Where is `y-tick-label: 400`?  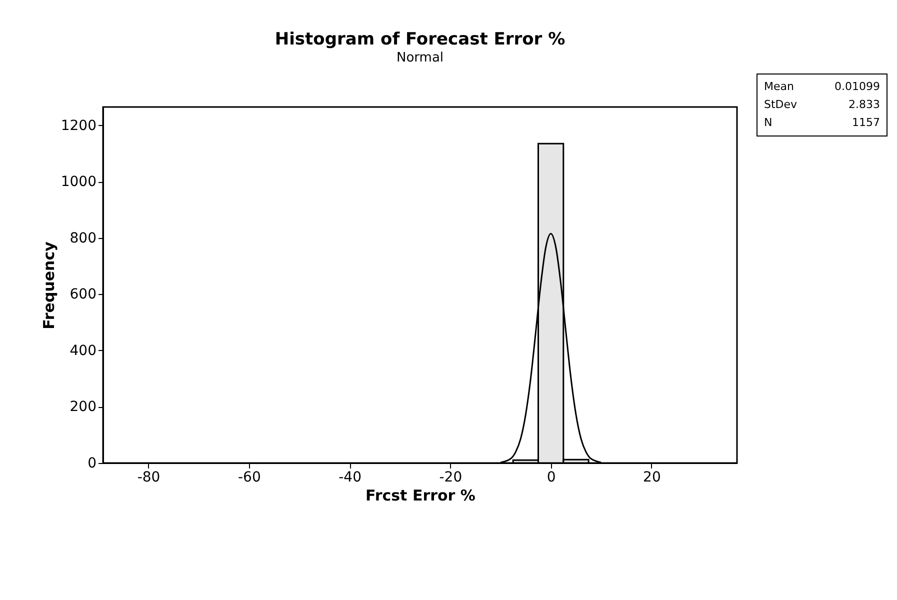
y-tick-label: 400 is located at coordinates (83, 350).